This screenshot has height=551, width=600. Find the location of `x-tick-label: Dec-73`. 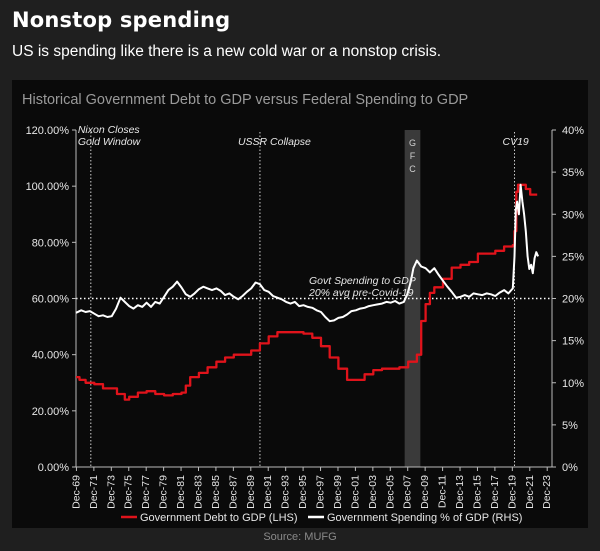

x-tick-label: Dec-73 is located at coordinates (111, 492).